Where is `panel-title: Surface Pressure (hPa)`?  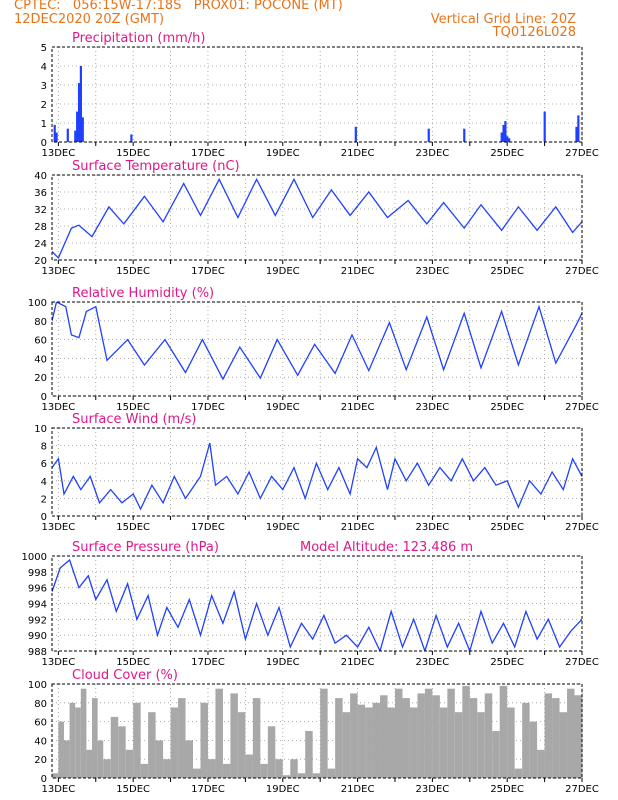 panel-title: Surface Pressure (hPa) is located at coordinates (145, 547).